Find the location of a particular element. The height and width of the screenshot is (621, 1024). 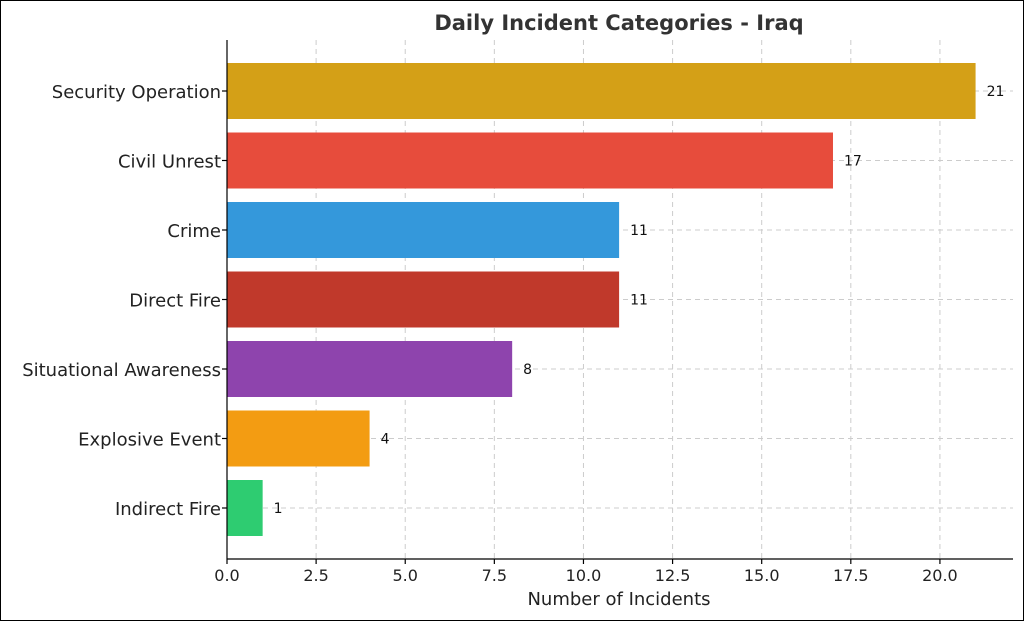

bar-value-label: 17 is located at coordinates (853, 162).